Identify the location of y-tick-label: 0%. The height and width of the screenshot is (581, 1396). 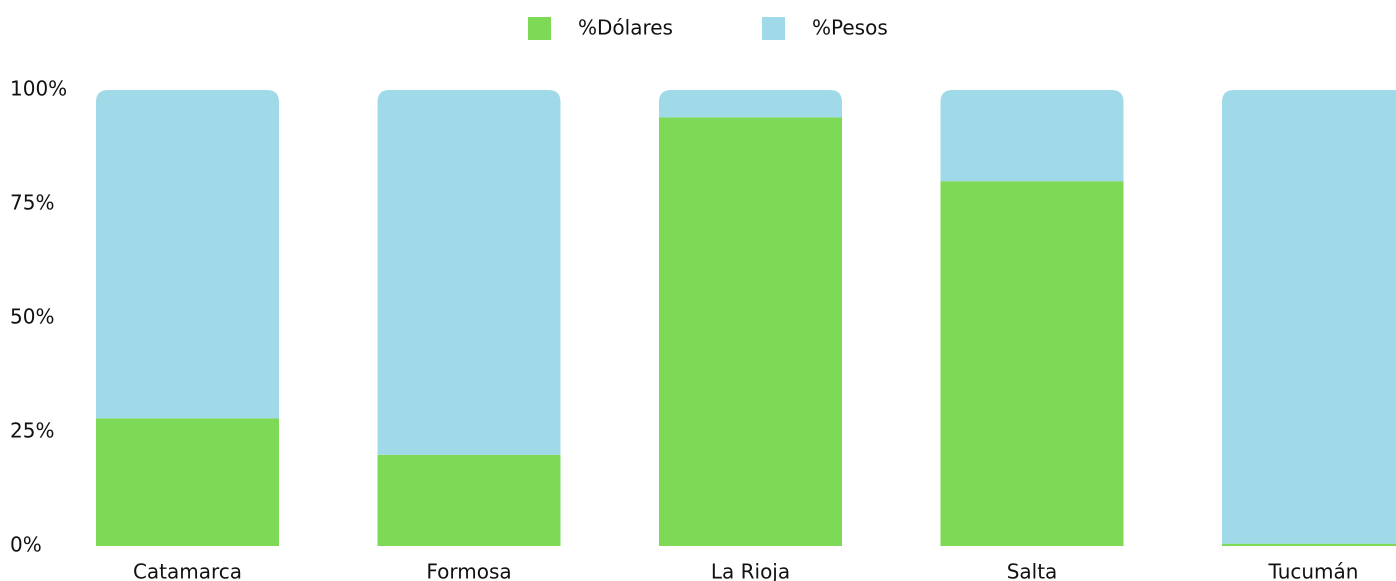
(26, 545).